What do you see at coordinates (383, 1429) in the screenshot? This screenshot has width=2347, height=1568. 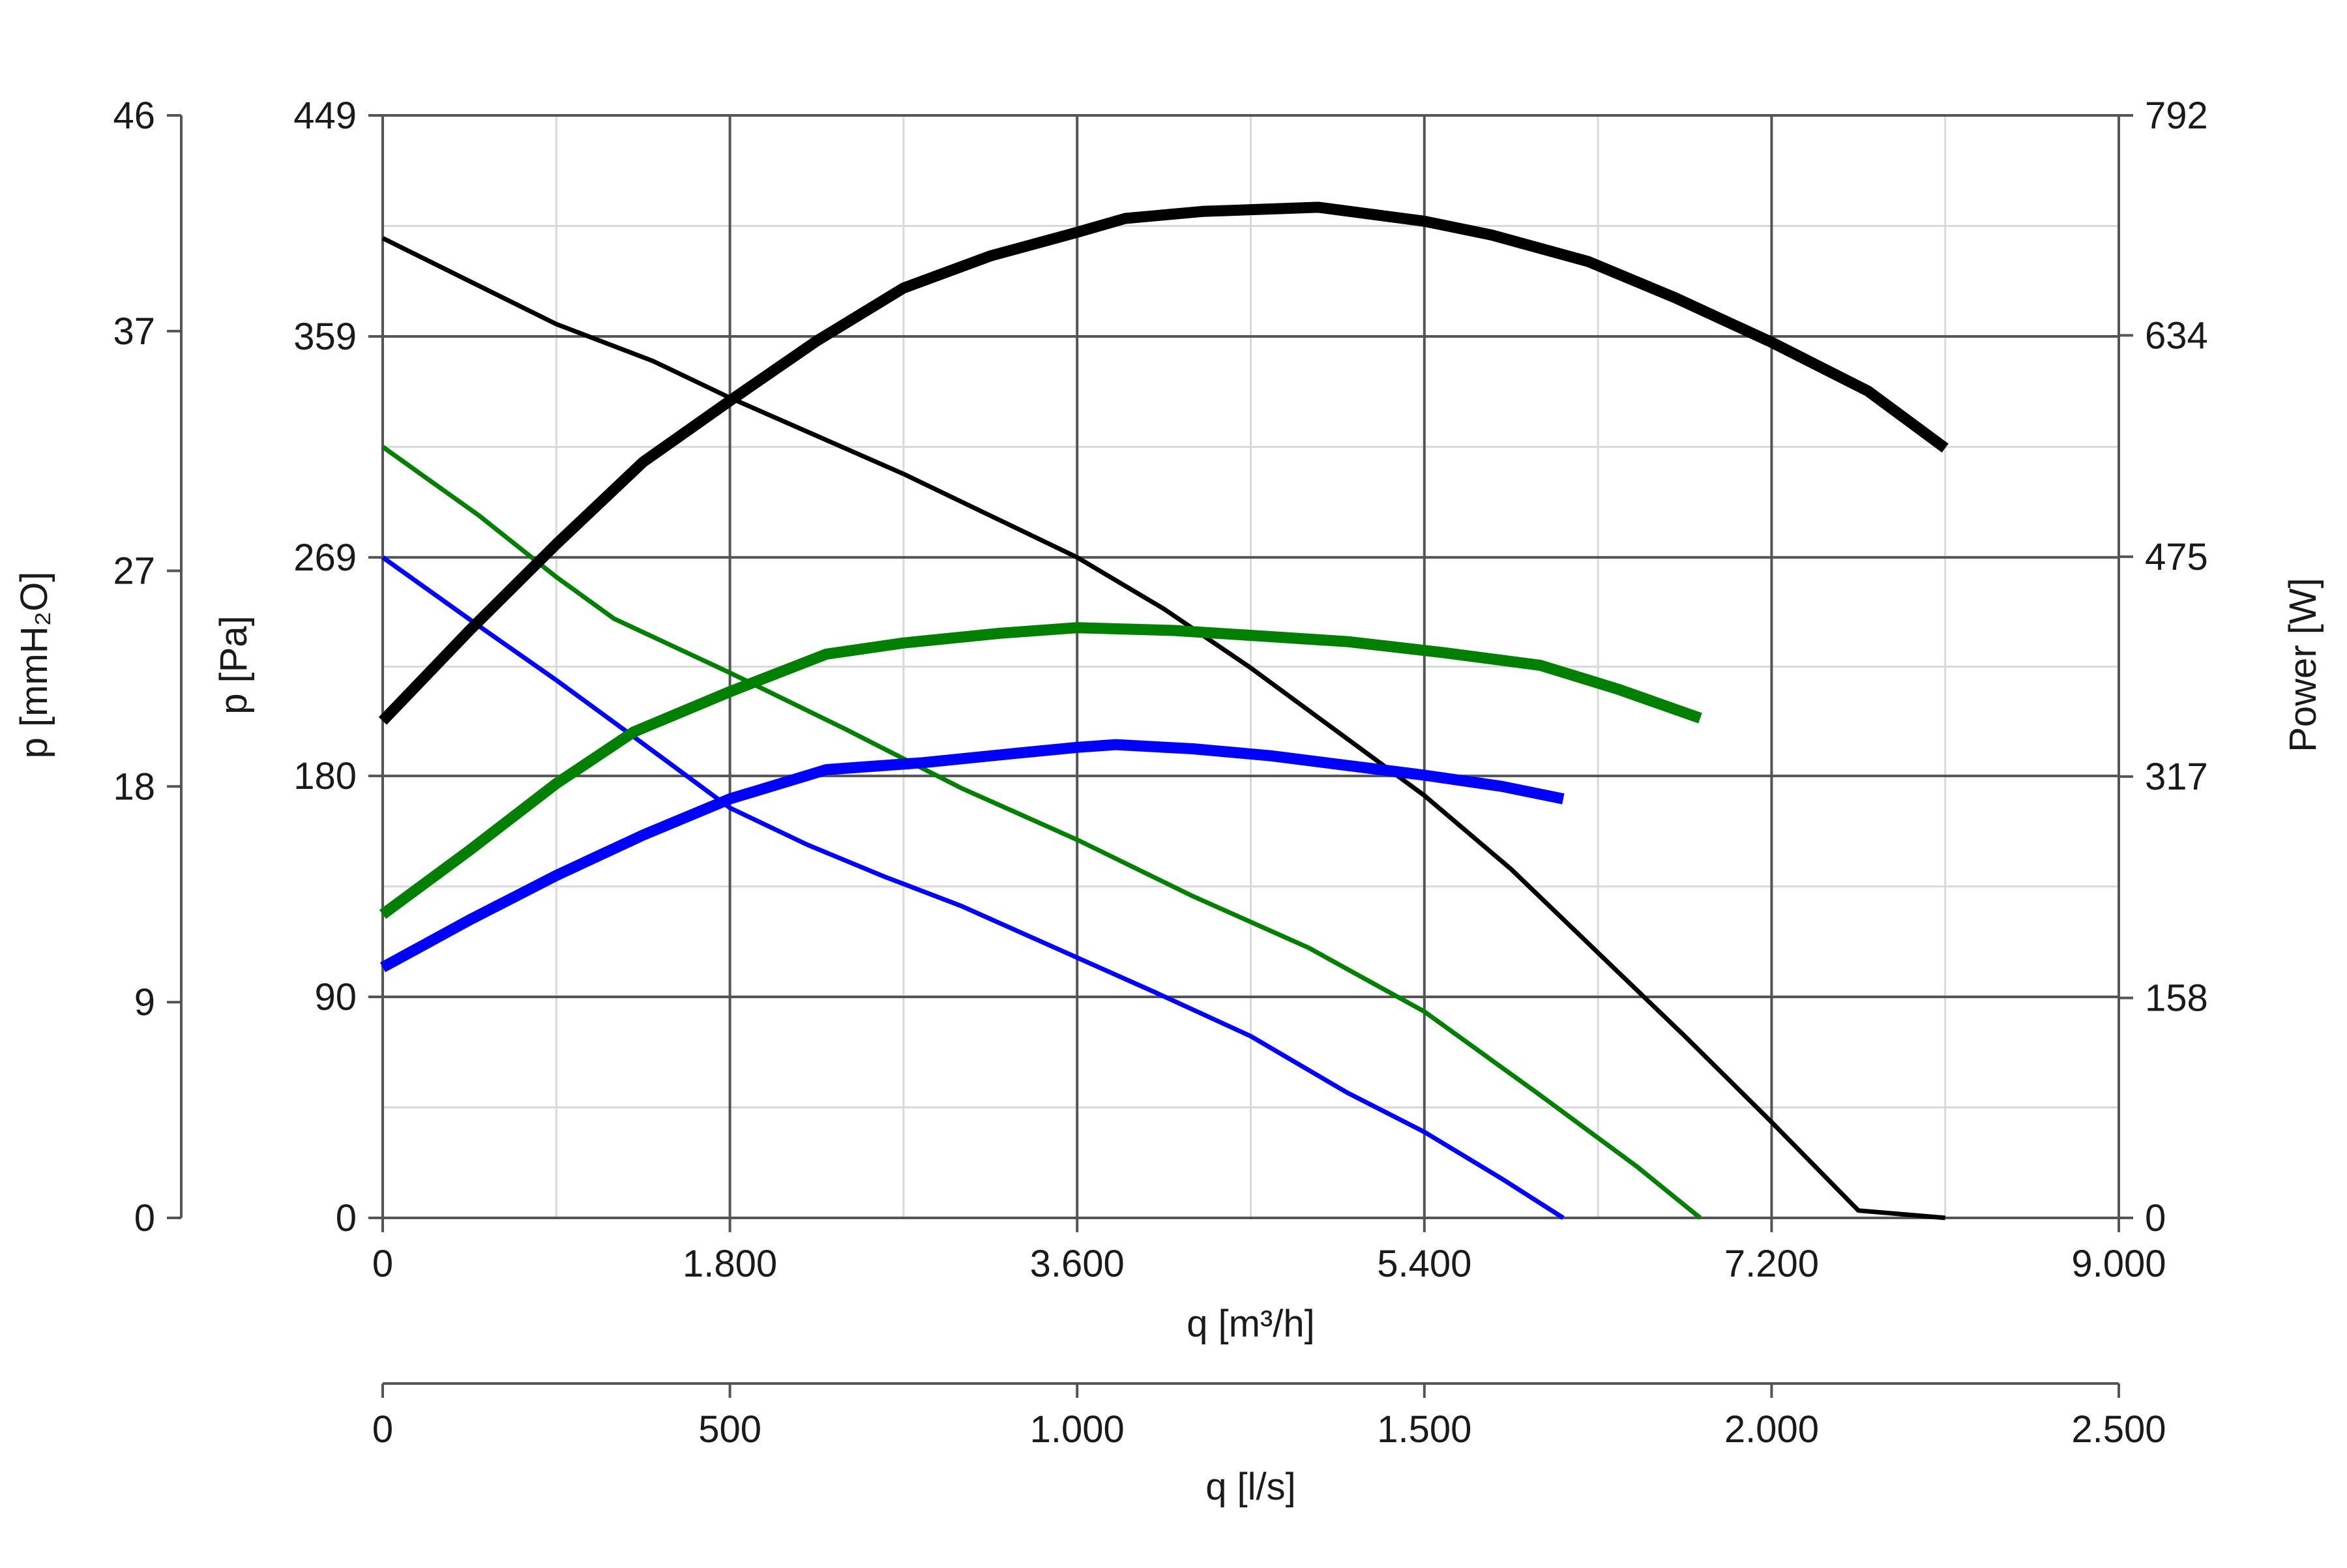 I see `flow-ls-tick-label: 0` at bounding box center [383, 1429].